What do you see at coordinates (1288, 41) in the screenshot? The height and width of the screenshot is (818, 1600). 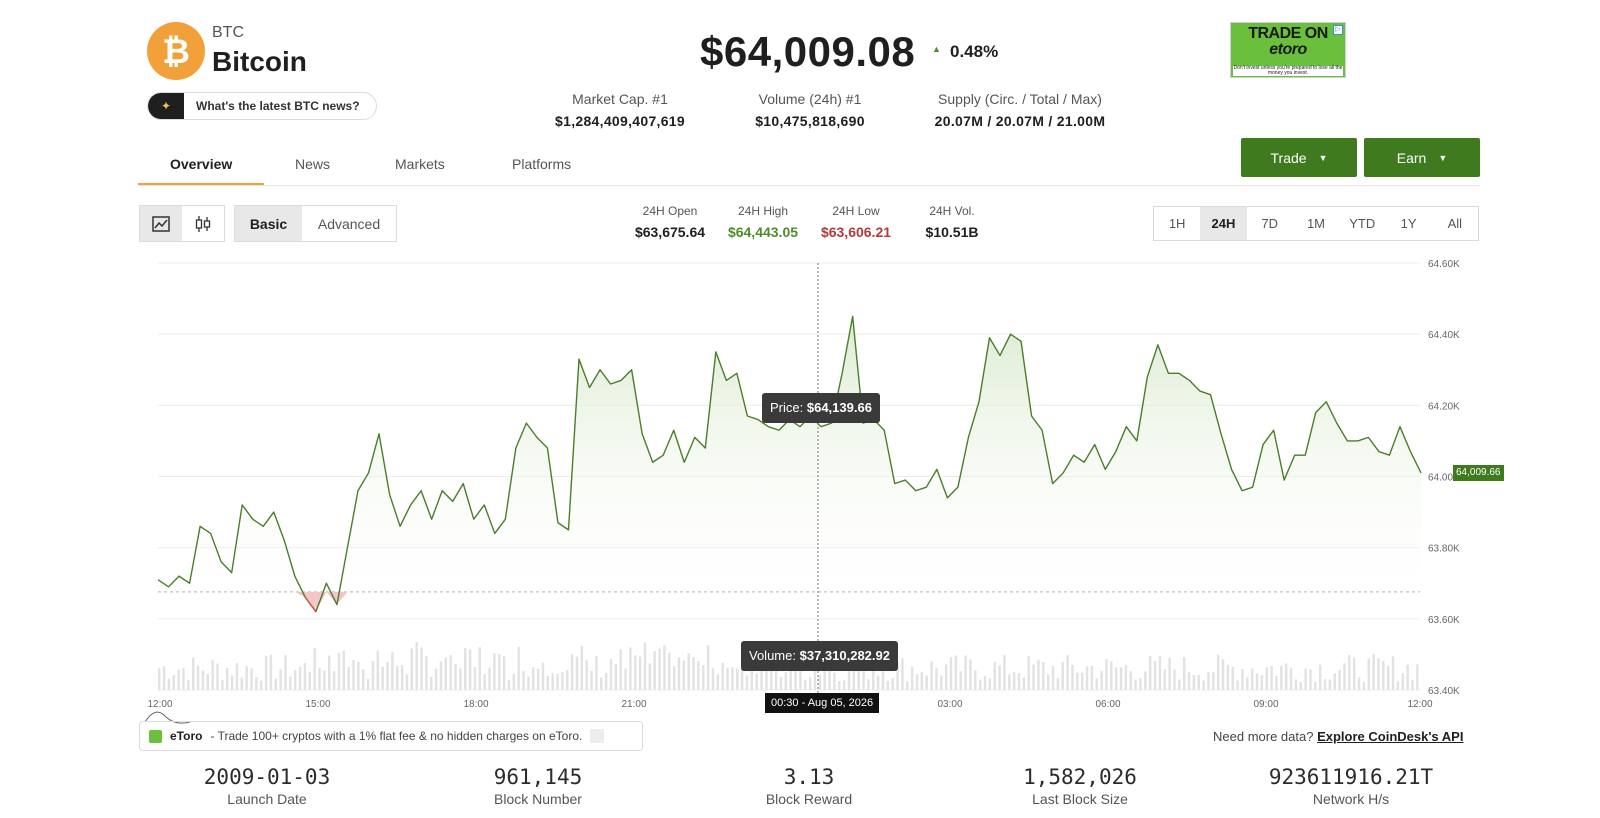 I see `ad-headline: TRADE ON etoro` at bounding box center [1288, 41].